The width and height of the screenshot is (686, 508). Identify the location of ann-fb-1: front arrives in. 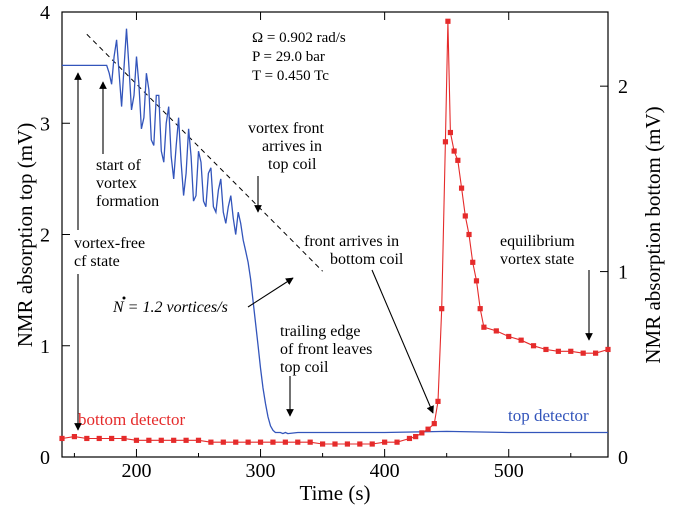
(351, 241).